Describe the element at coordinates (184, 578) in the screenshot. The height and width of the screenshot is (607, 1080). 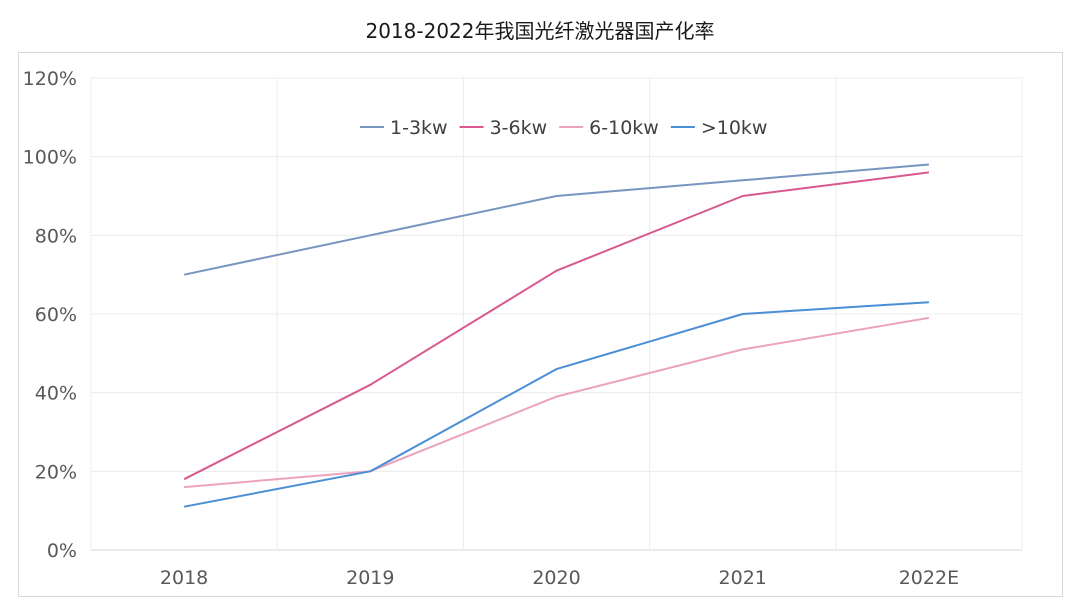
I see `x-tick-label: 2018` at that location.